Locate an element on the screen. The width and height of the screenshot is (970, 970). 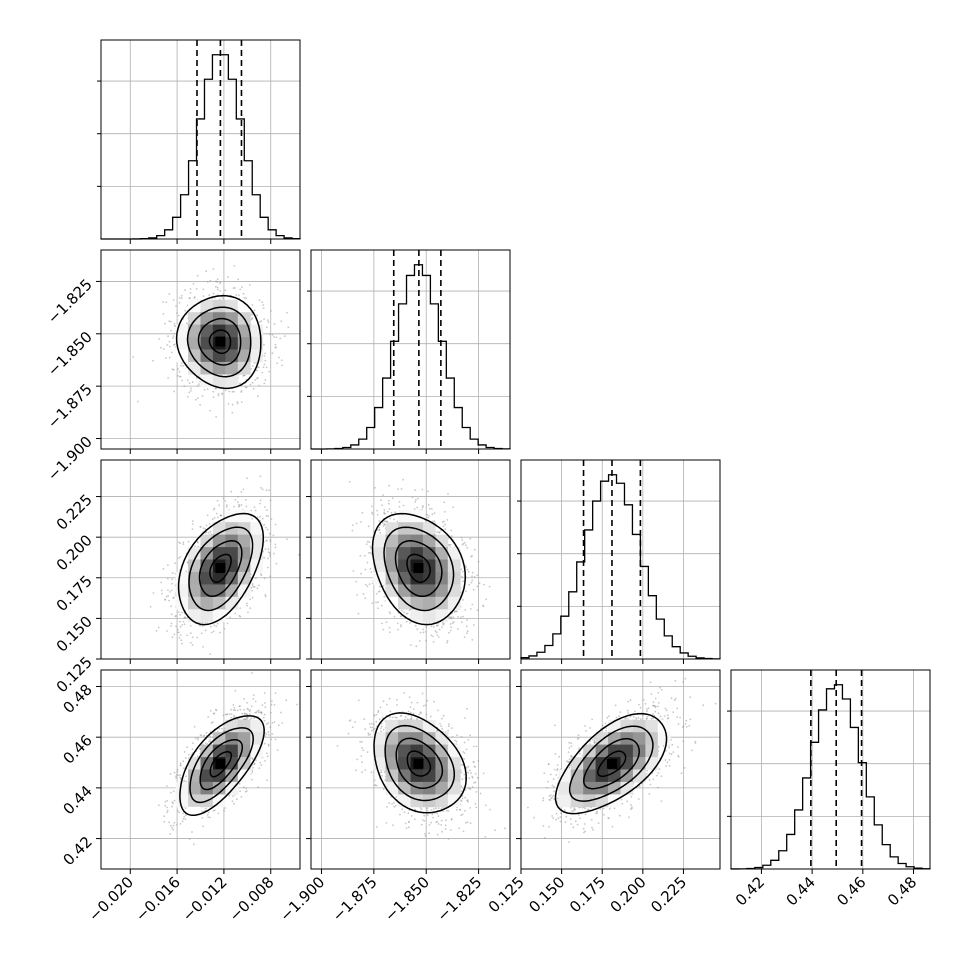
panel-plot-area is located at coordinates (200, 559).